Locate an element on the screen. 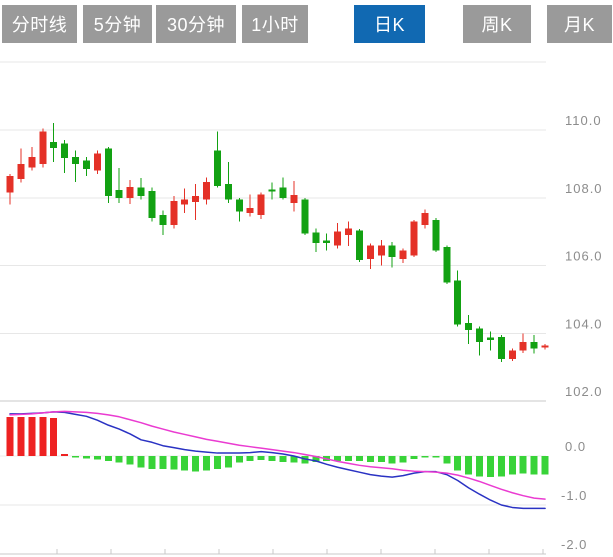 This screenshot has height=557, width=613. macd-dea-line is located at coordinates (277, 455).